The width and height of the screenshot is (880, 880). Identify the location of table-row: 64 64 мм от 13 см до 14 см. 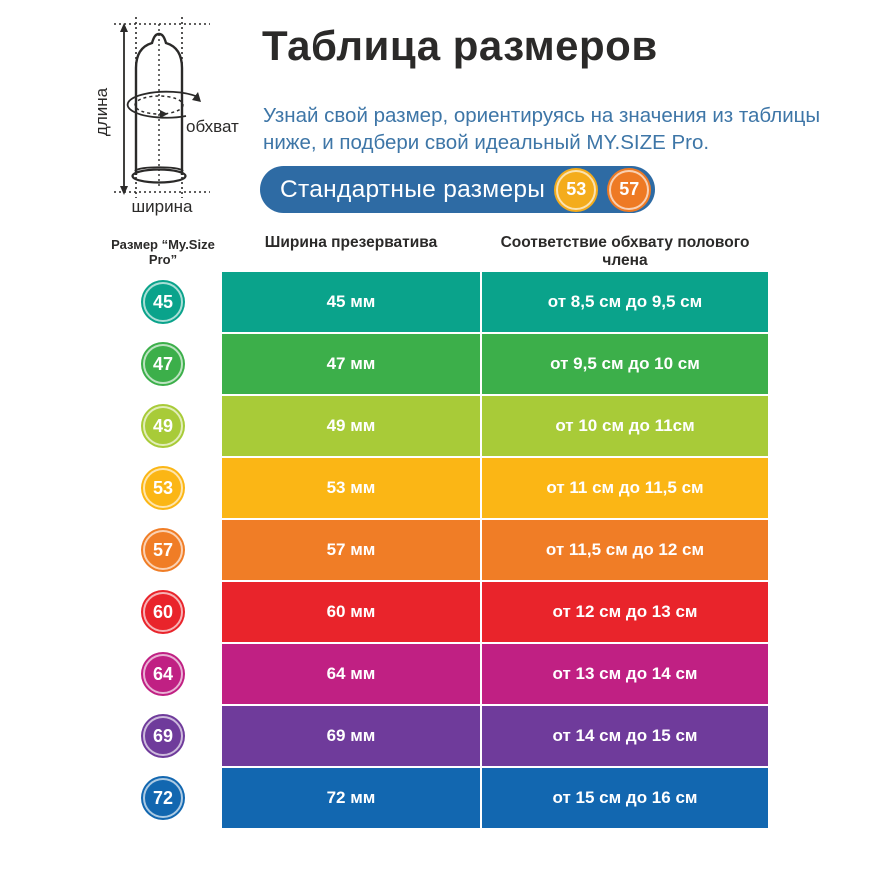
(436, 674).